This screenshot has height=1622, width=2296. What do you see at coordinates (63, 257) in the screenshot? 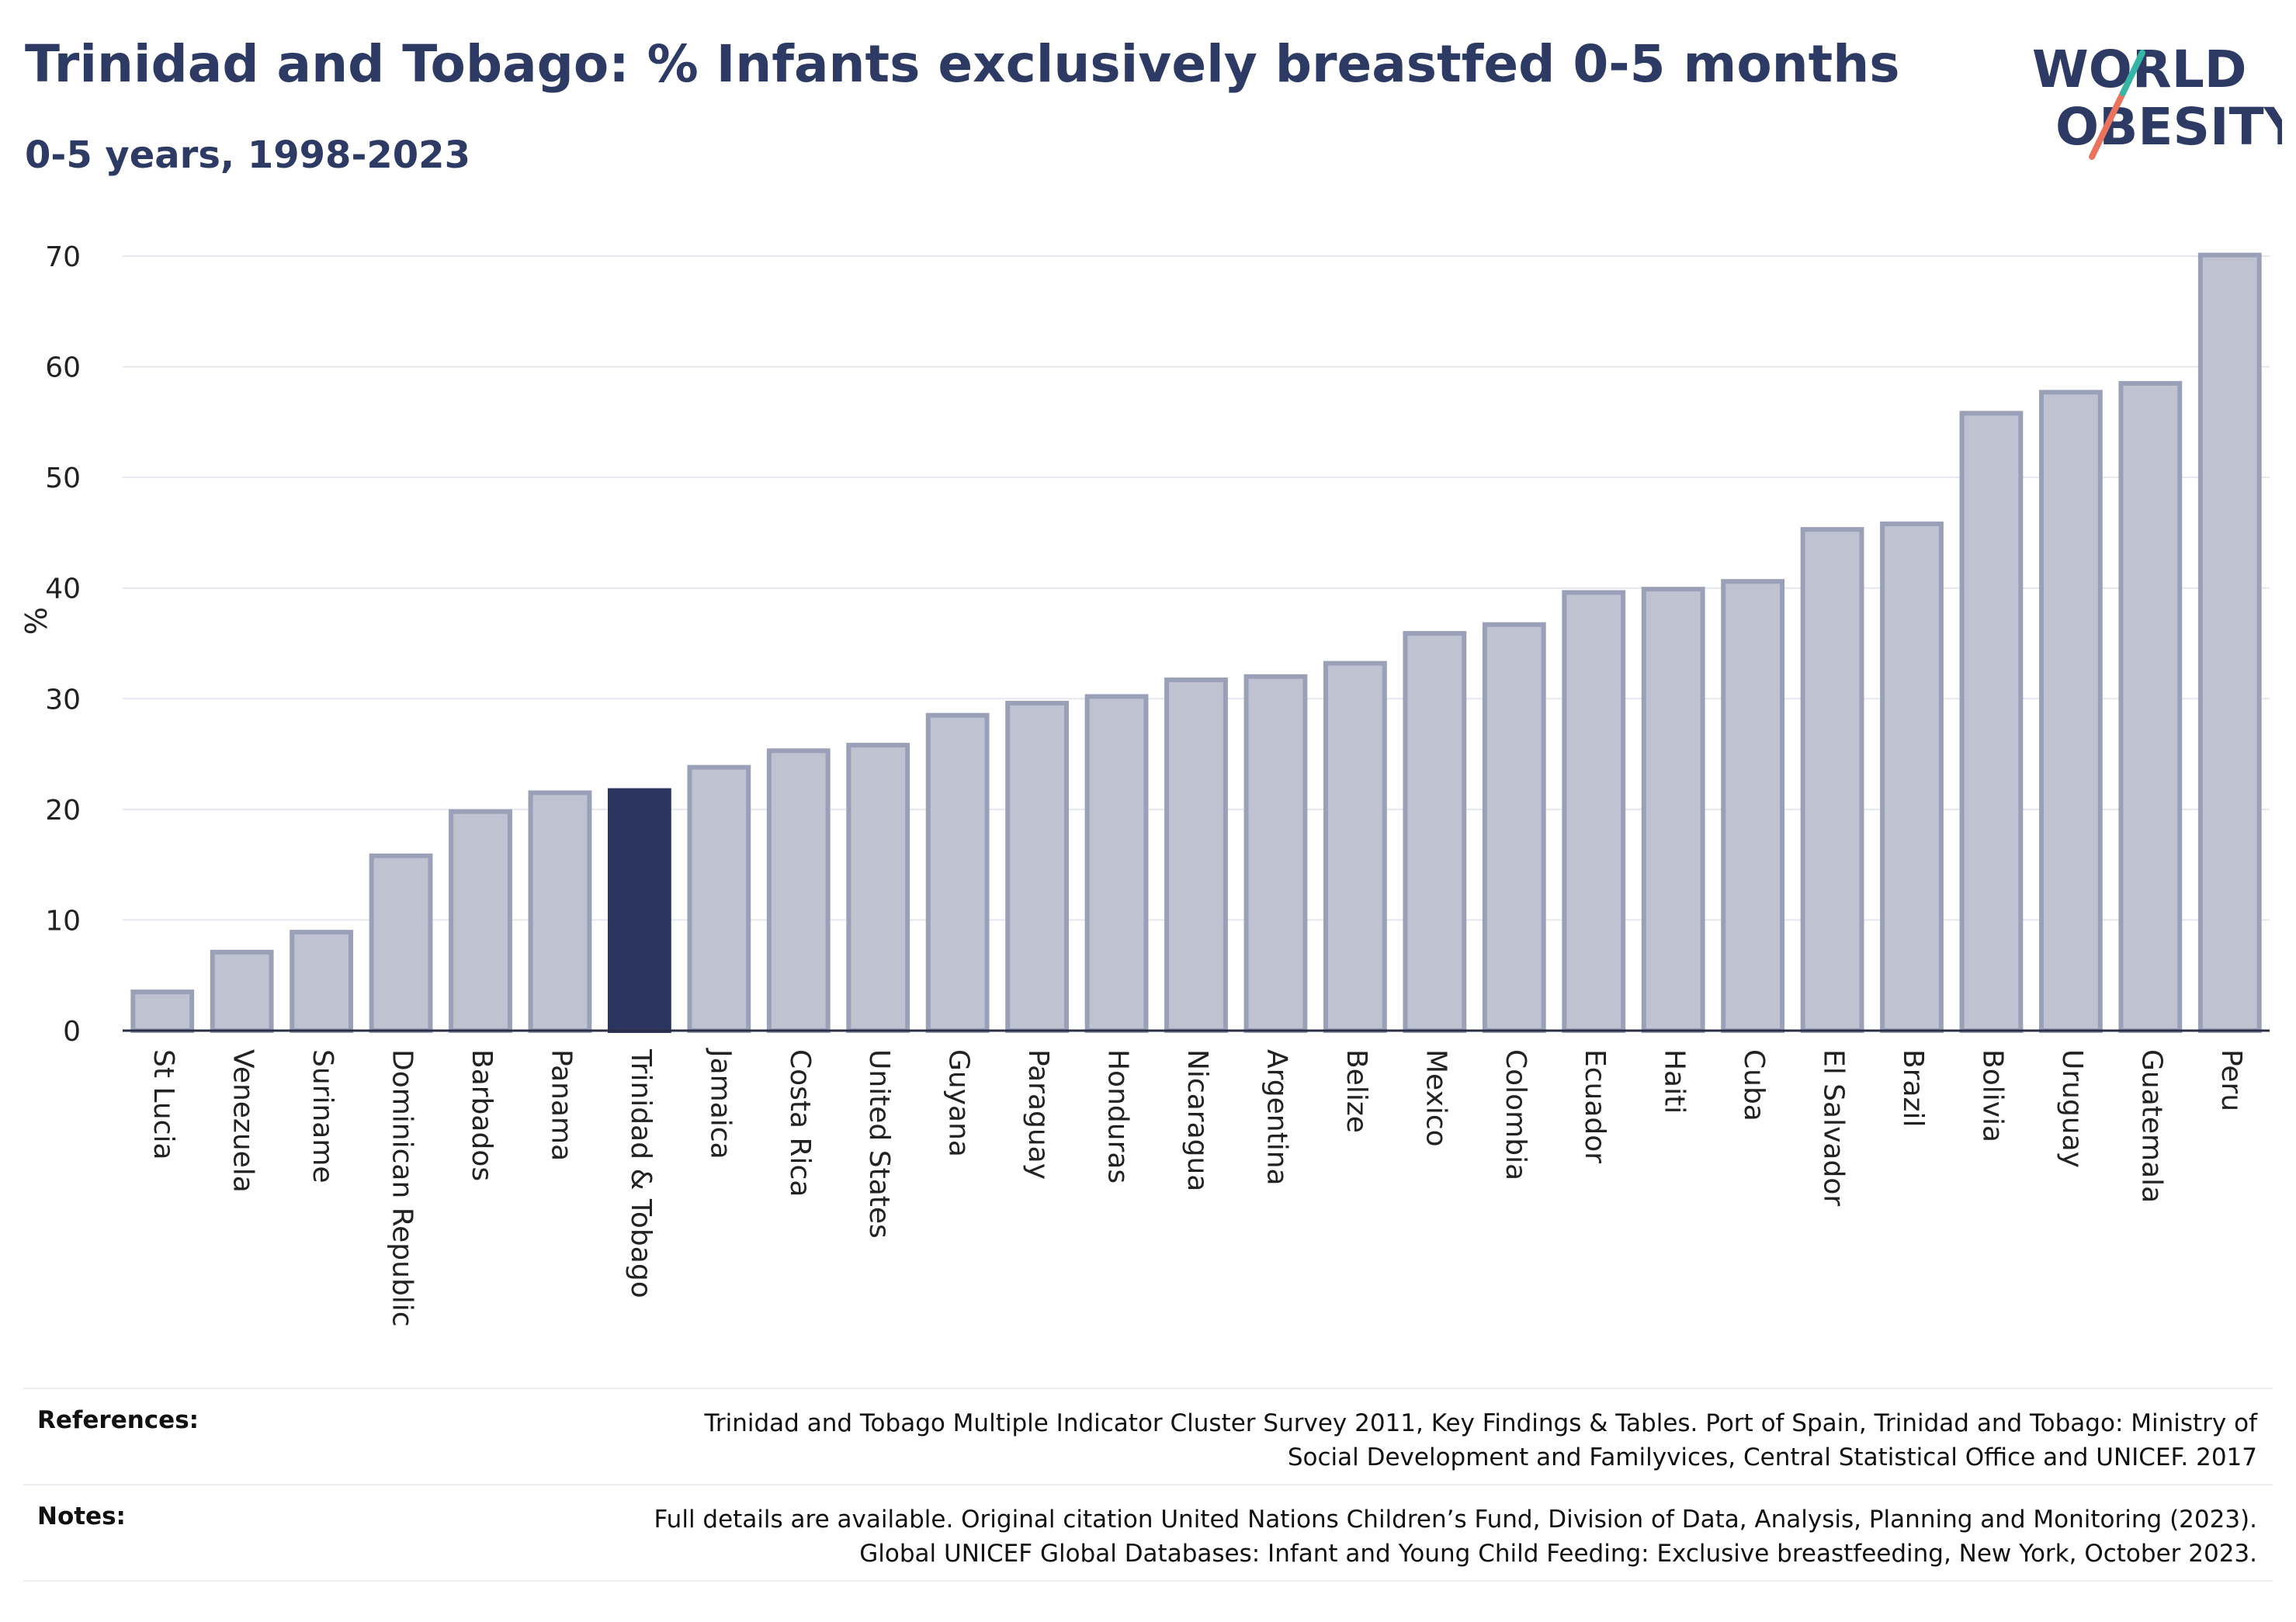
I see `y-tick-label: 70` at bounding box center [63, 257].